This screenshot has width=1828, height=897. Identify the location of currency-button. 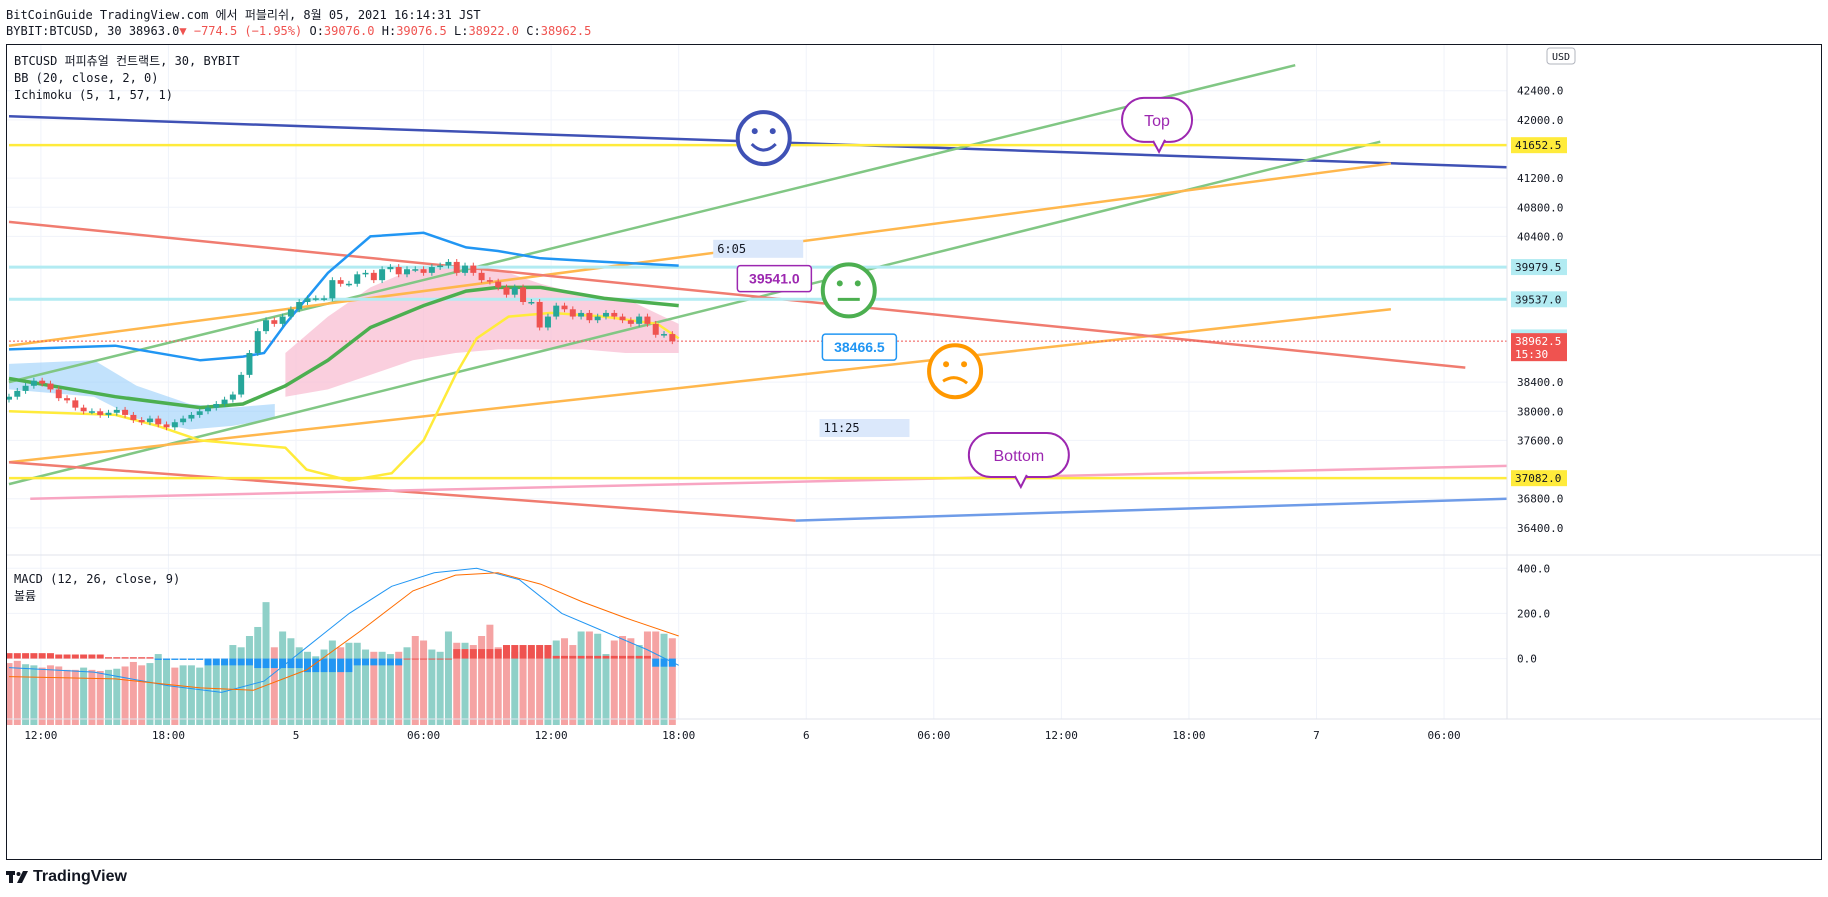
(1561, 56).